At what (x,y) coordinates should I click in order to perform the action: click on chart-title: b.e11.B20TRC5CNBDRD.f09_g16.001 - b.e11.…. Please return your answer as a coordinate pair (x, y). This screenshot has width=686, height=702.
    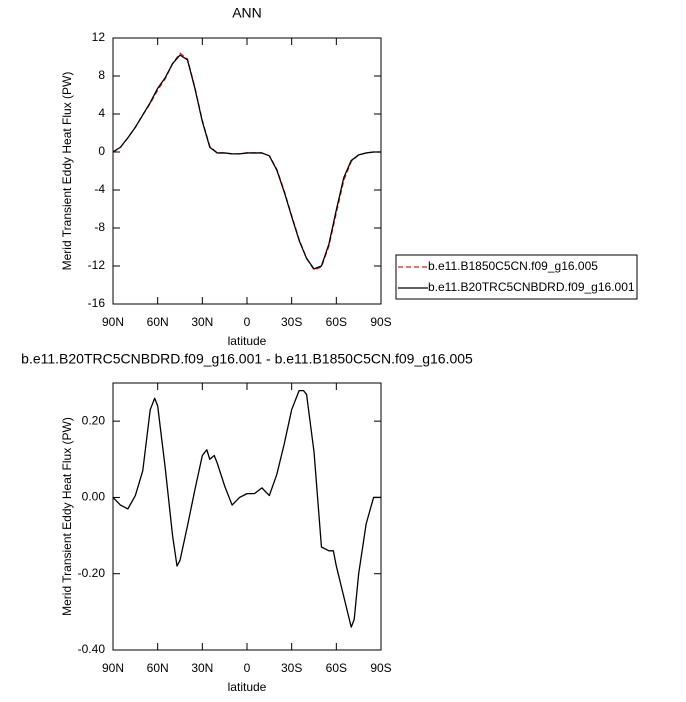
    Looking at the image, I should click on (247, 359).